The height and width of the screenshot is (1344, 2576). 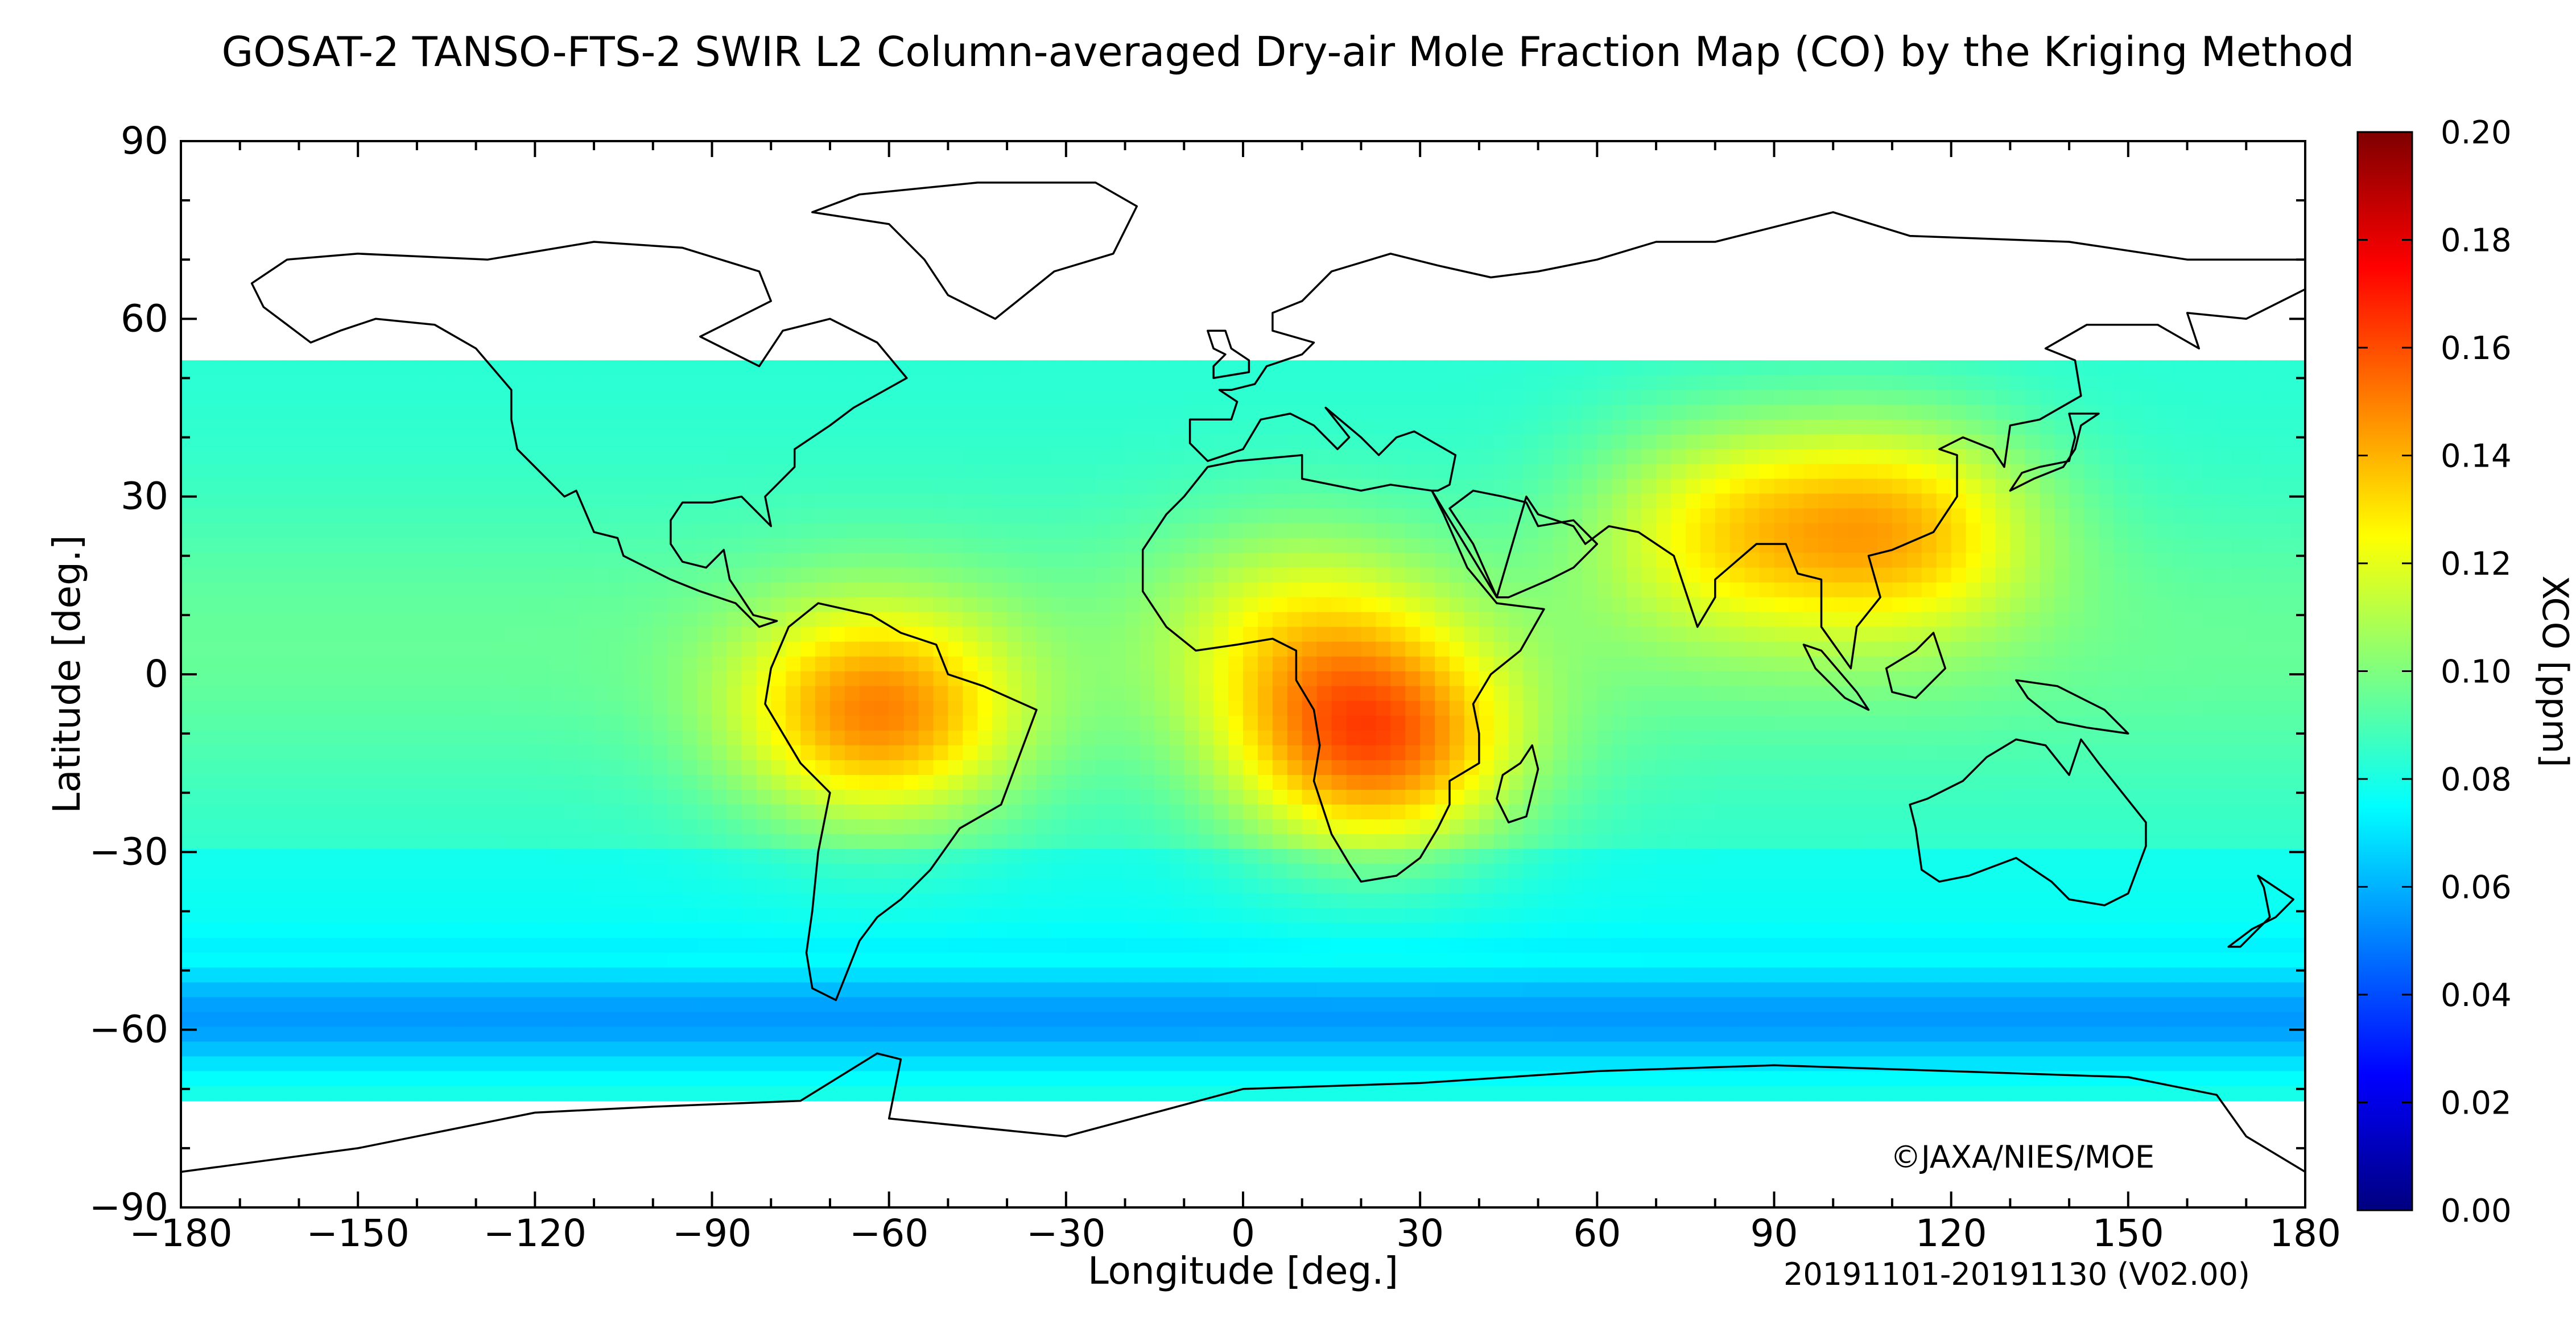 I want to click on borneo-outline, so click(x=1916, y=665).